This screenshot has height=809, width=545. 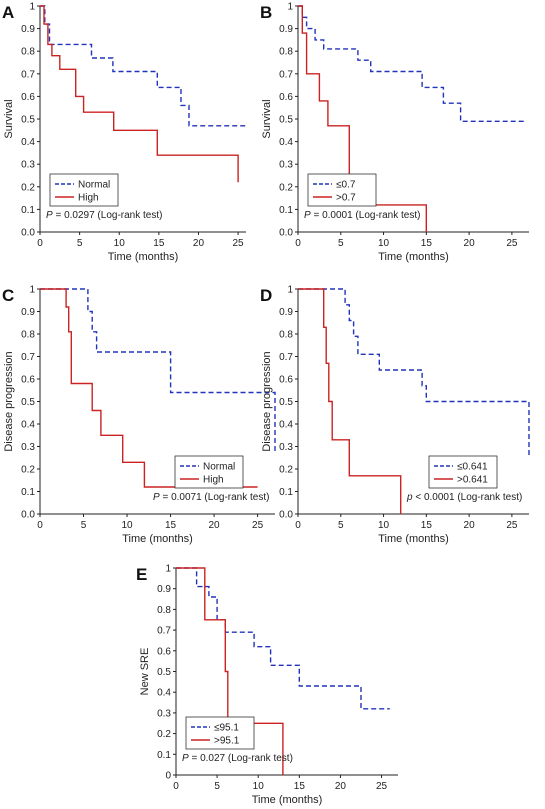 I want to click on y-axis-label: Survival, so click(x=9, y=118).